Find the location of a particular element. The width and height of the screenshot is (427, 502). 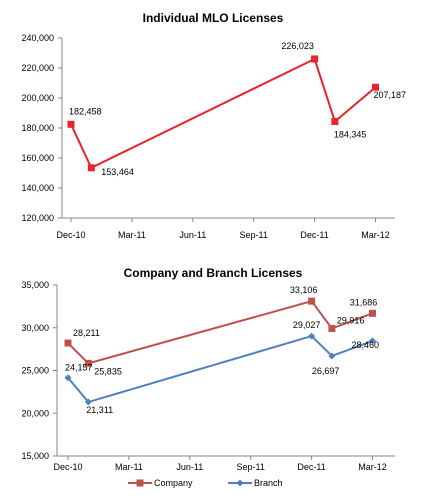

y-tick-label: 30,000 is located at coordinates (35, 328).